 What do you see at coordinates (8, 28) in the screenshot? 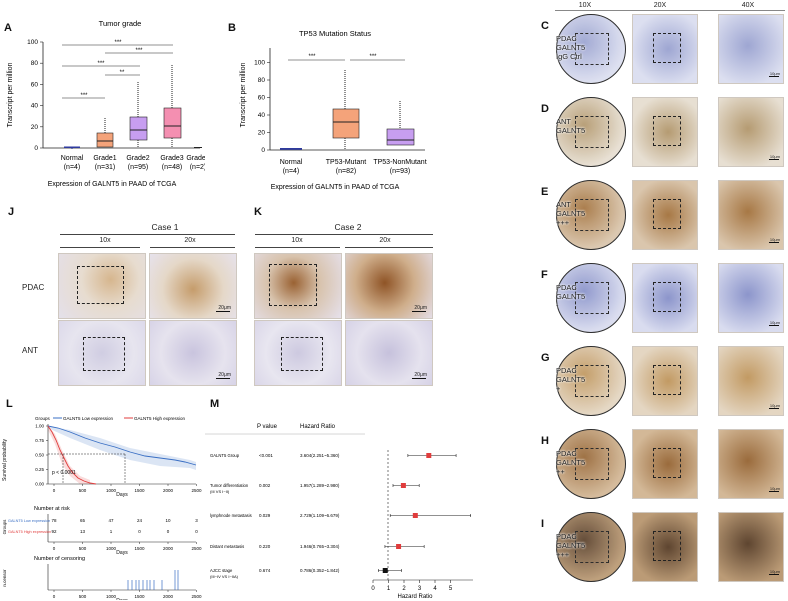
I see `panel-a-letter: A` at bounding box center [8, 28].